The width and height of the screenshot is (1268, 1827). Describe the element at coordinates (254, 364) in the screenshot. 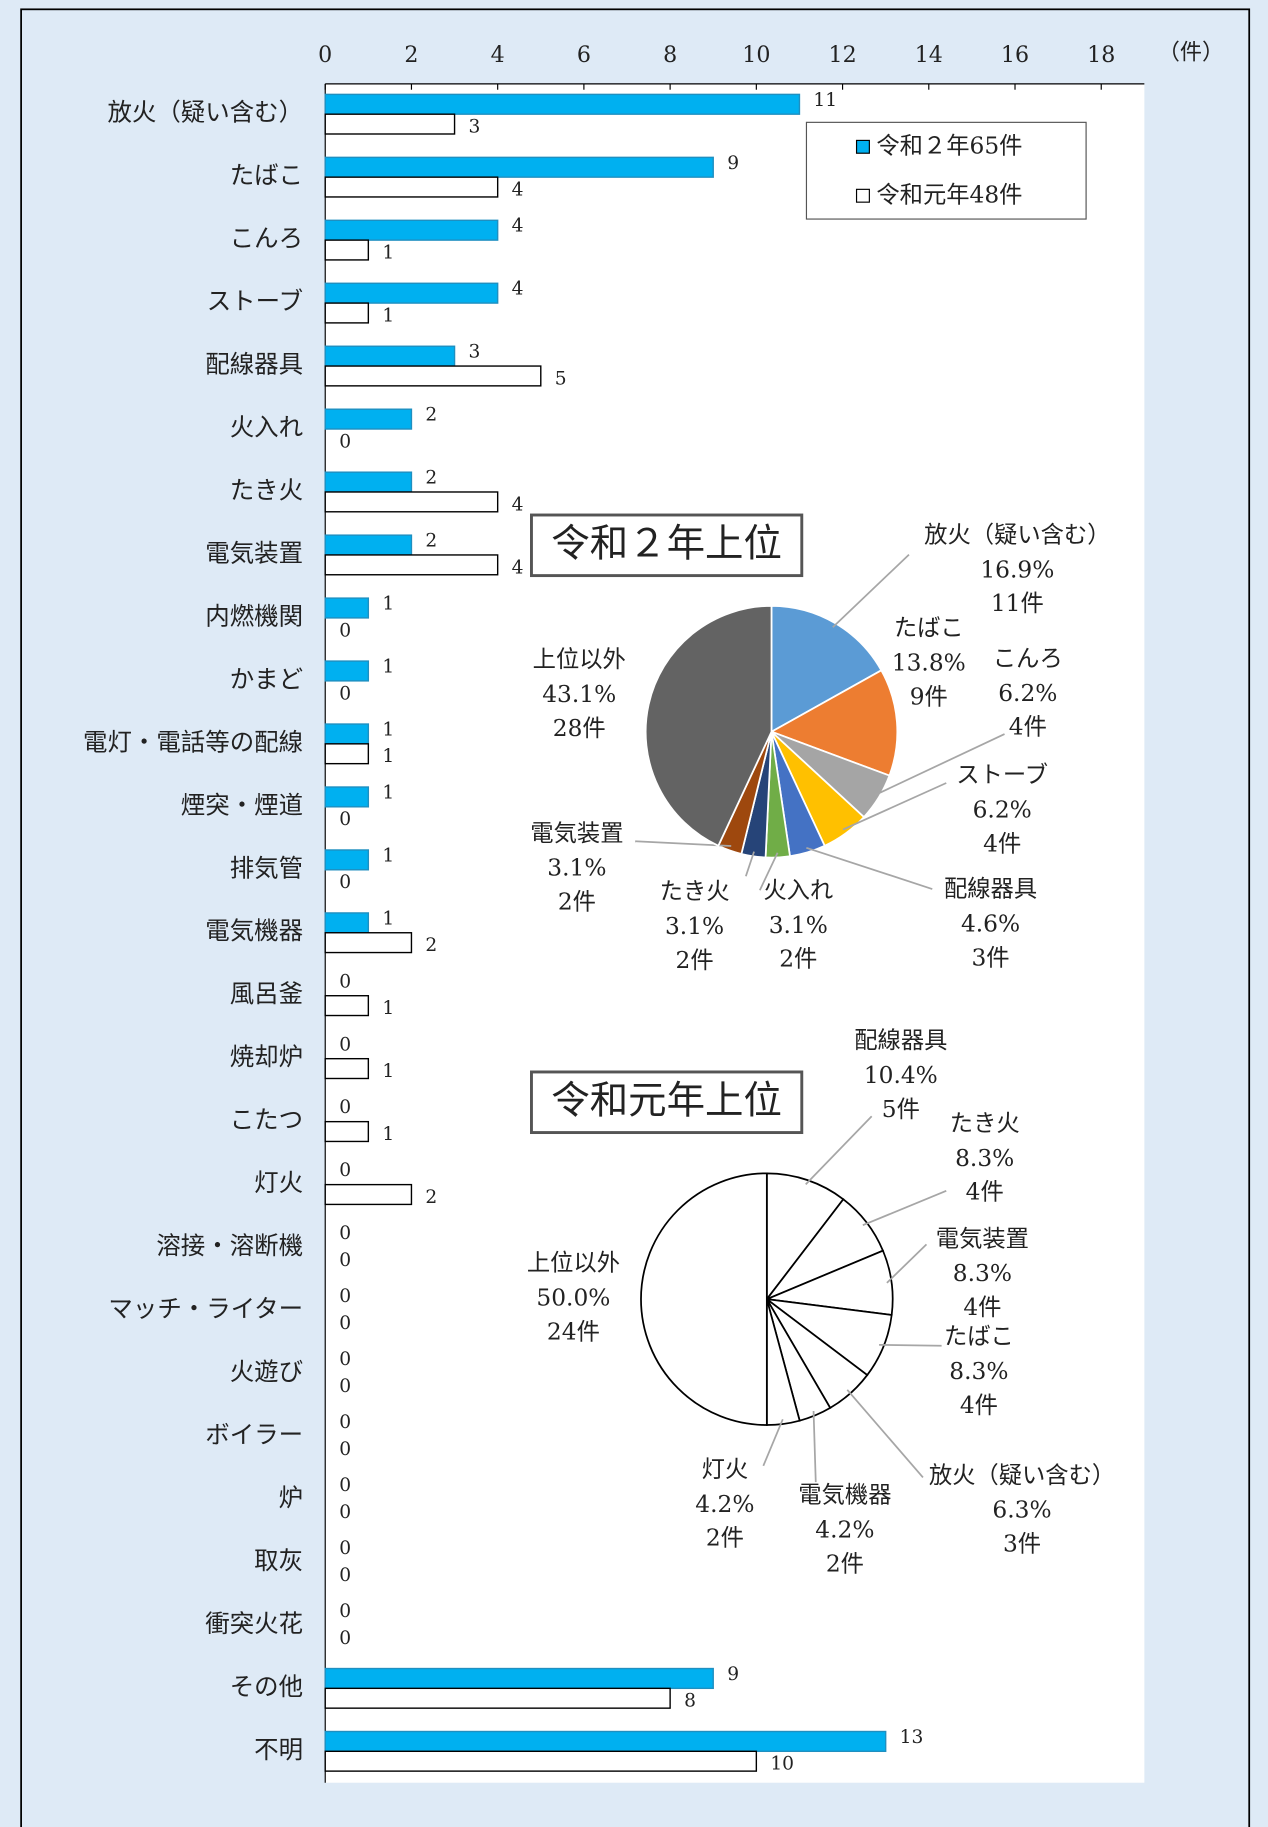

I see `category-label: 配線器具` at that location.